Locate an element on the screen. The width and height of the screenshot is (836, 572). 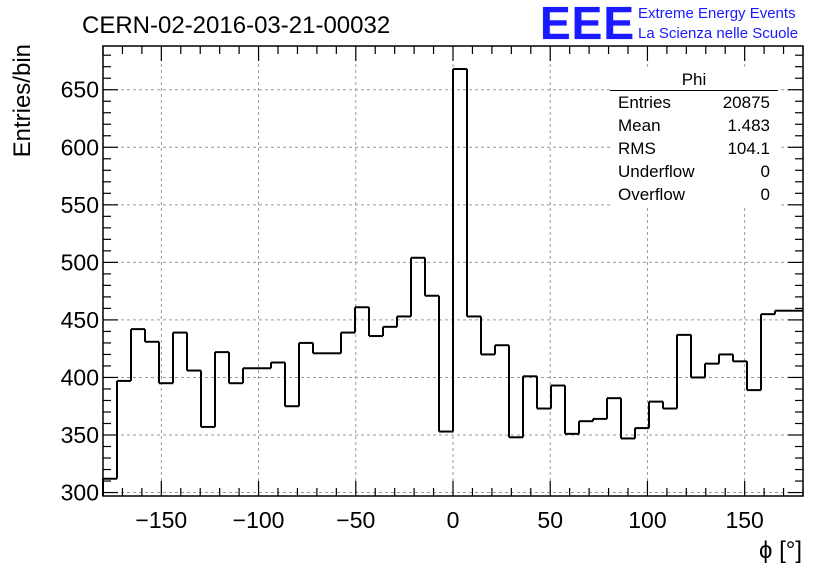
stats-row-underflow: Underflow 0 is located at coordinates (694, 173).